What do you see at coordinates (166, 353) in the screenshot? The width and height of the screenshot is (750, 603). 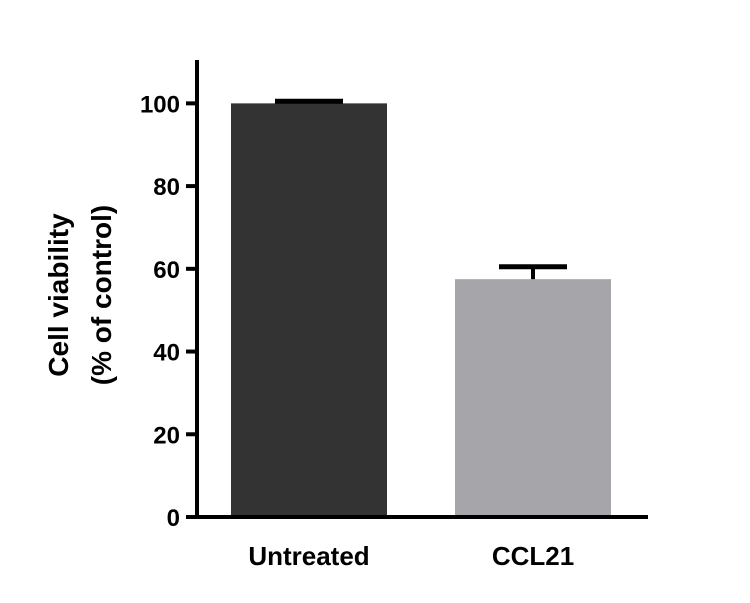 I see `y-tick-label: 40` at bounding box center [166, 353].